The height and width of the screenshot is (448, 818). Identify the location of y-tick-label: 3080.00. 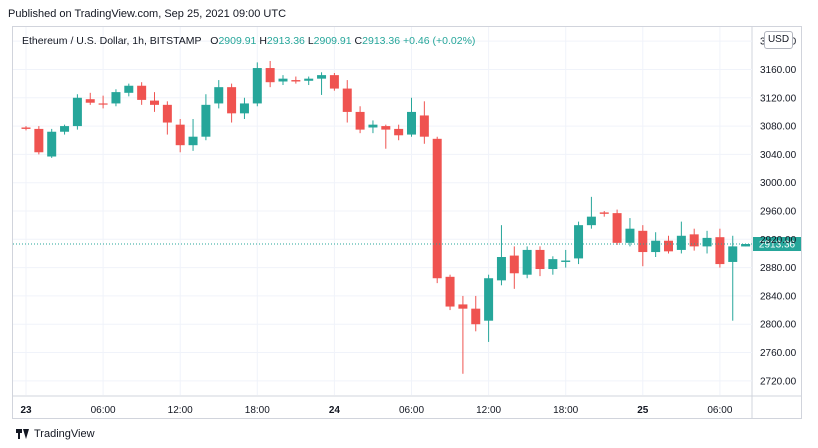
(778, 127).